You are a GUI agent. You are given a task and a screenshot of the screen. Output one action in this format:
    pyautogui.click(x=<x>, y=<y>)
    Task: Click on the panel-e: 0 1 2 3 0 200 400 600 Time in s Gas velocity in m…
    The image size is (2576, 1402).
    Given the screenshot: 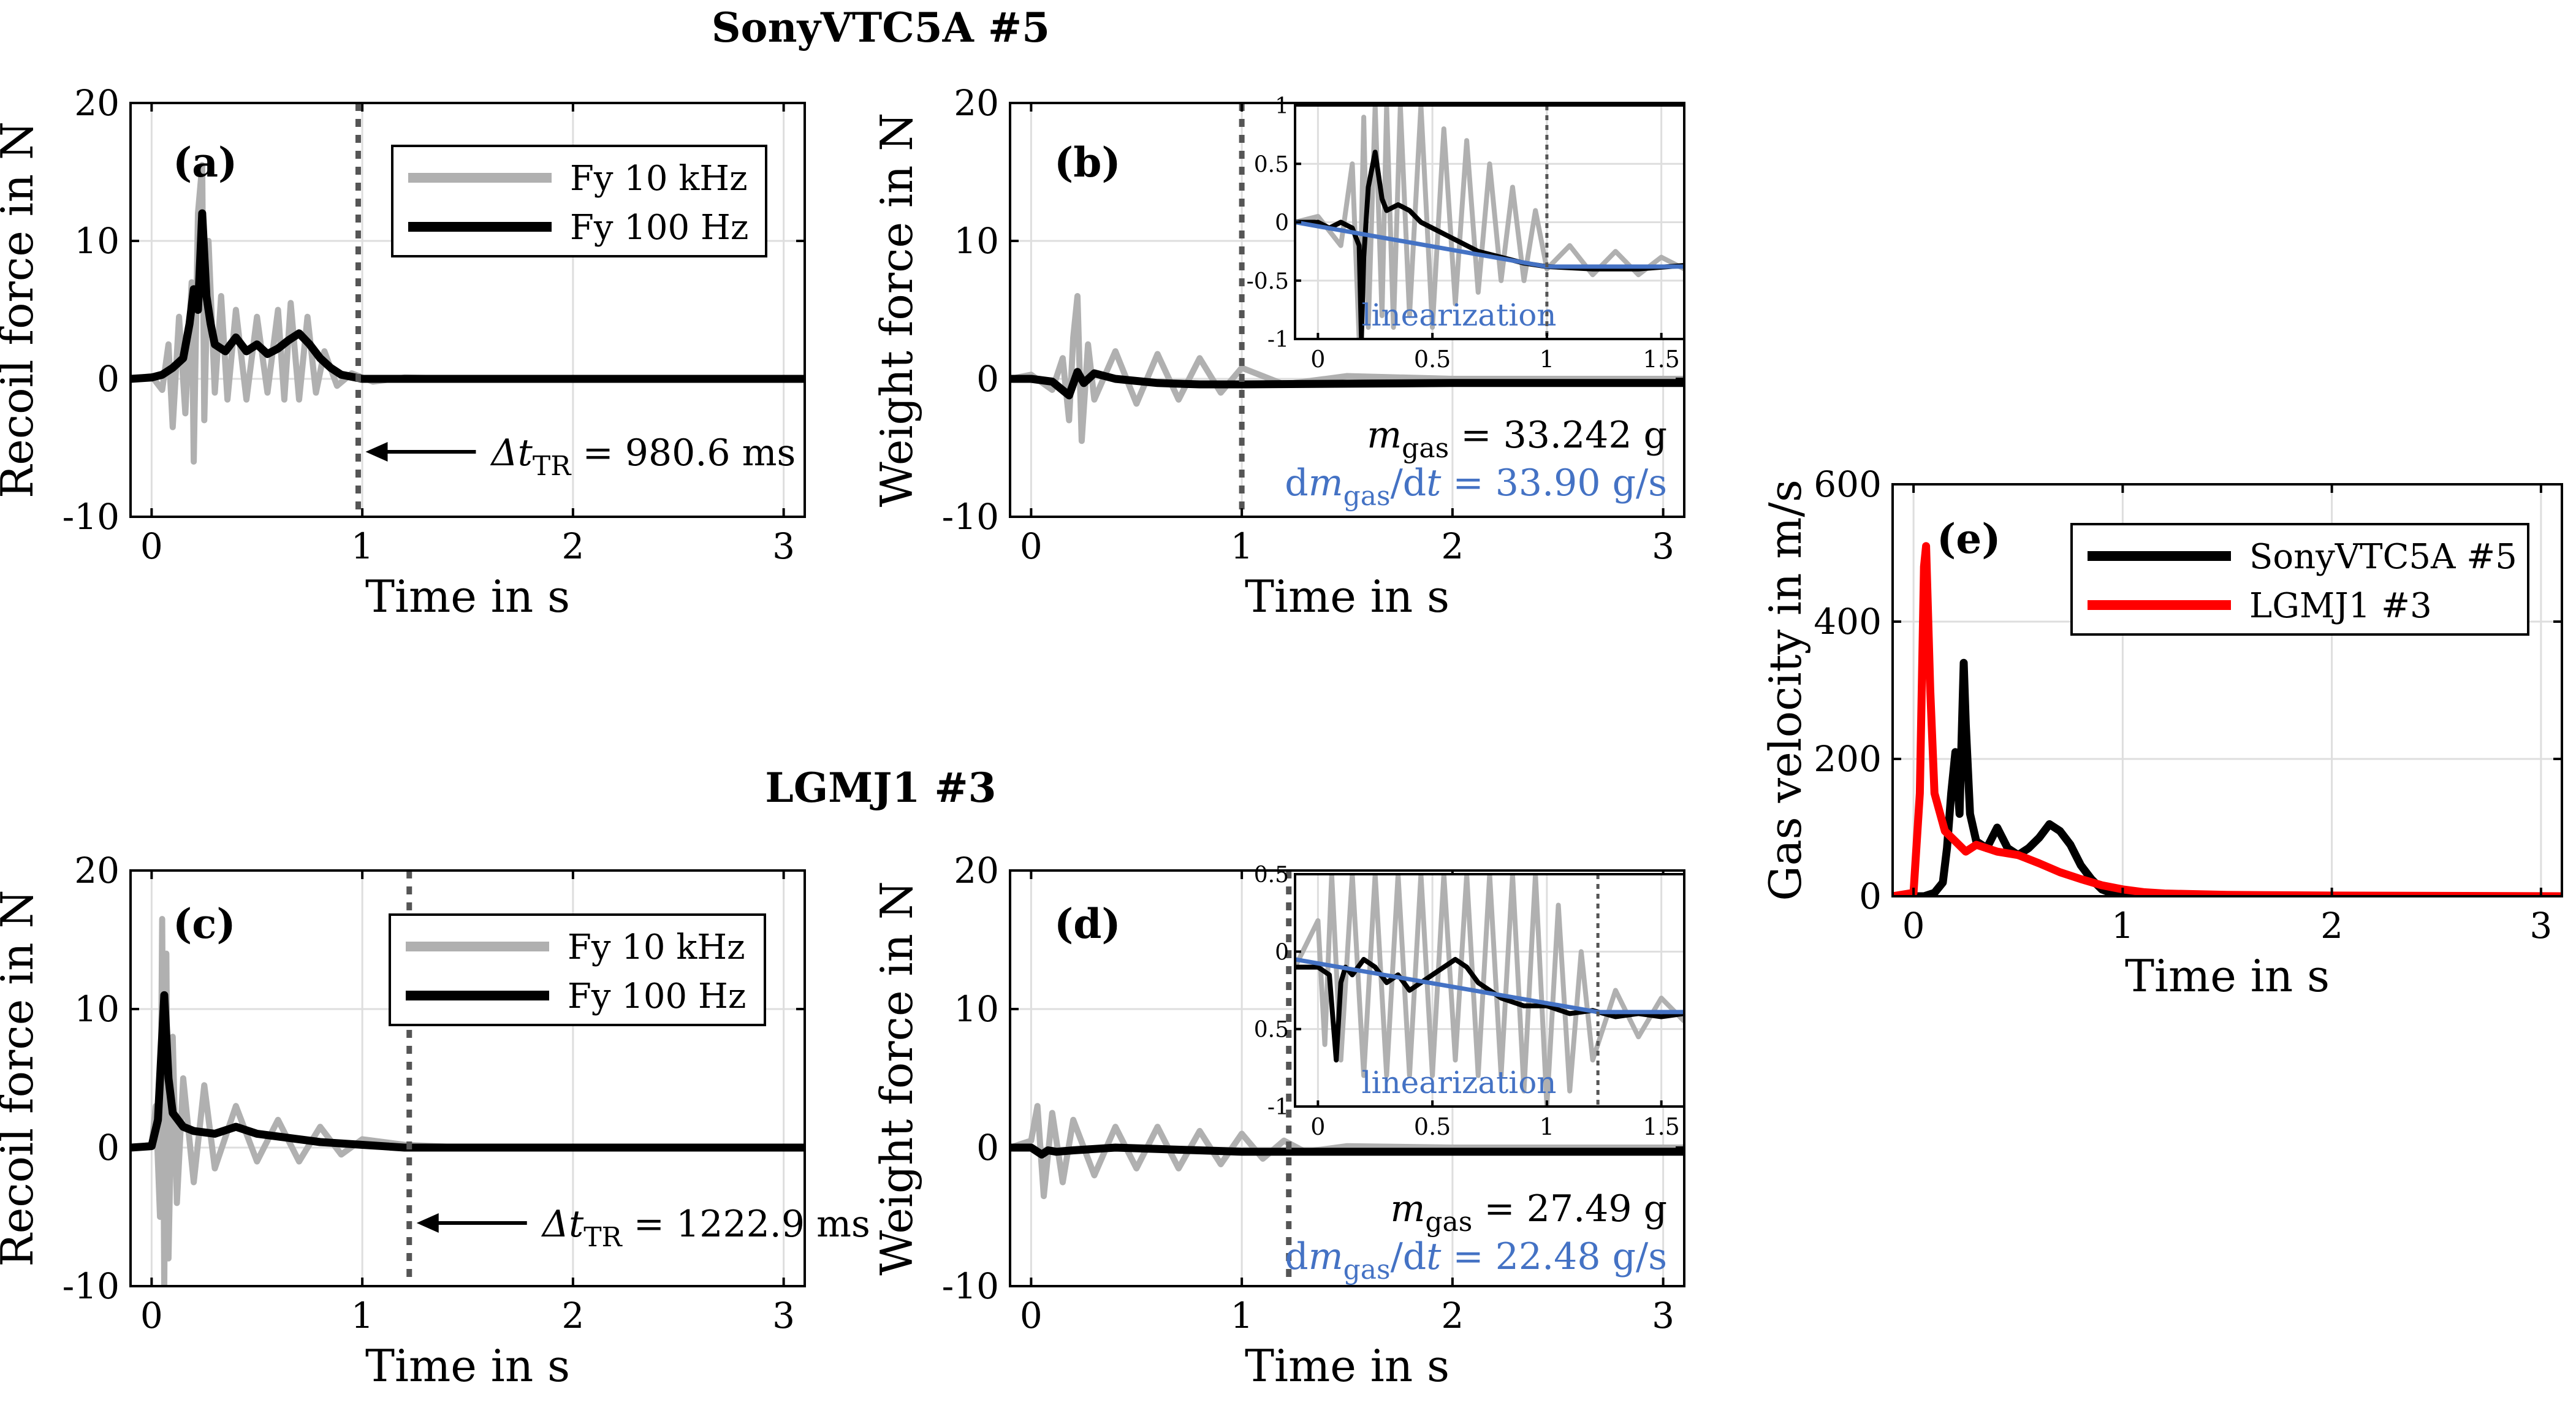 What is the action you would take?
    pyautogui.click(x=2161, y=732)
    